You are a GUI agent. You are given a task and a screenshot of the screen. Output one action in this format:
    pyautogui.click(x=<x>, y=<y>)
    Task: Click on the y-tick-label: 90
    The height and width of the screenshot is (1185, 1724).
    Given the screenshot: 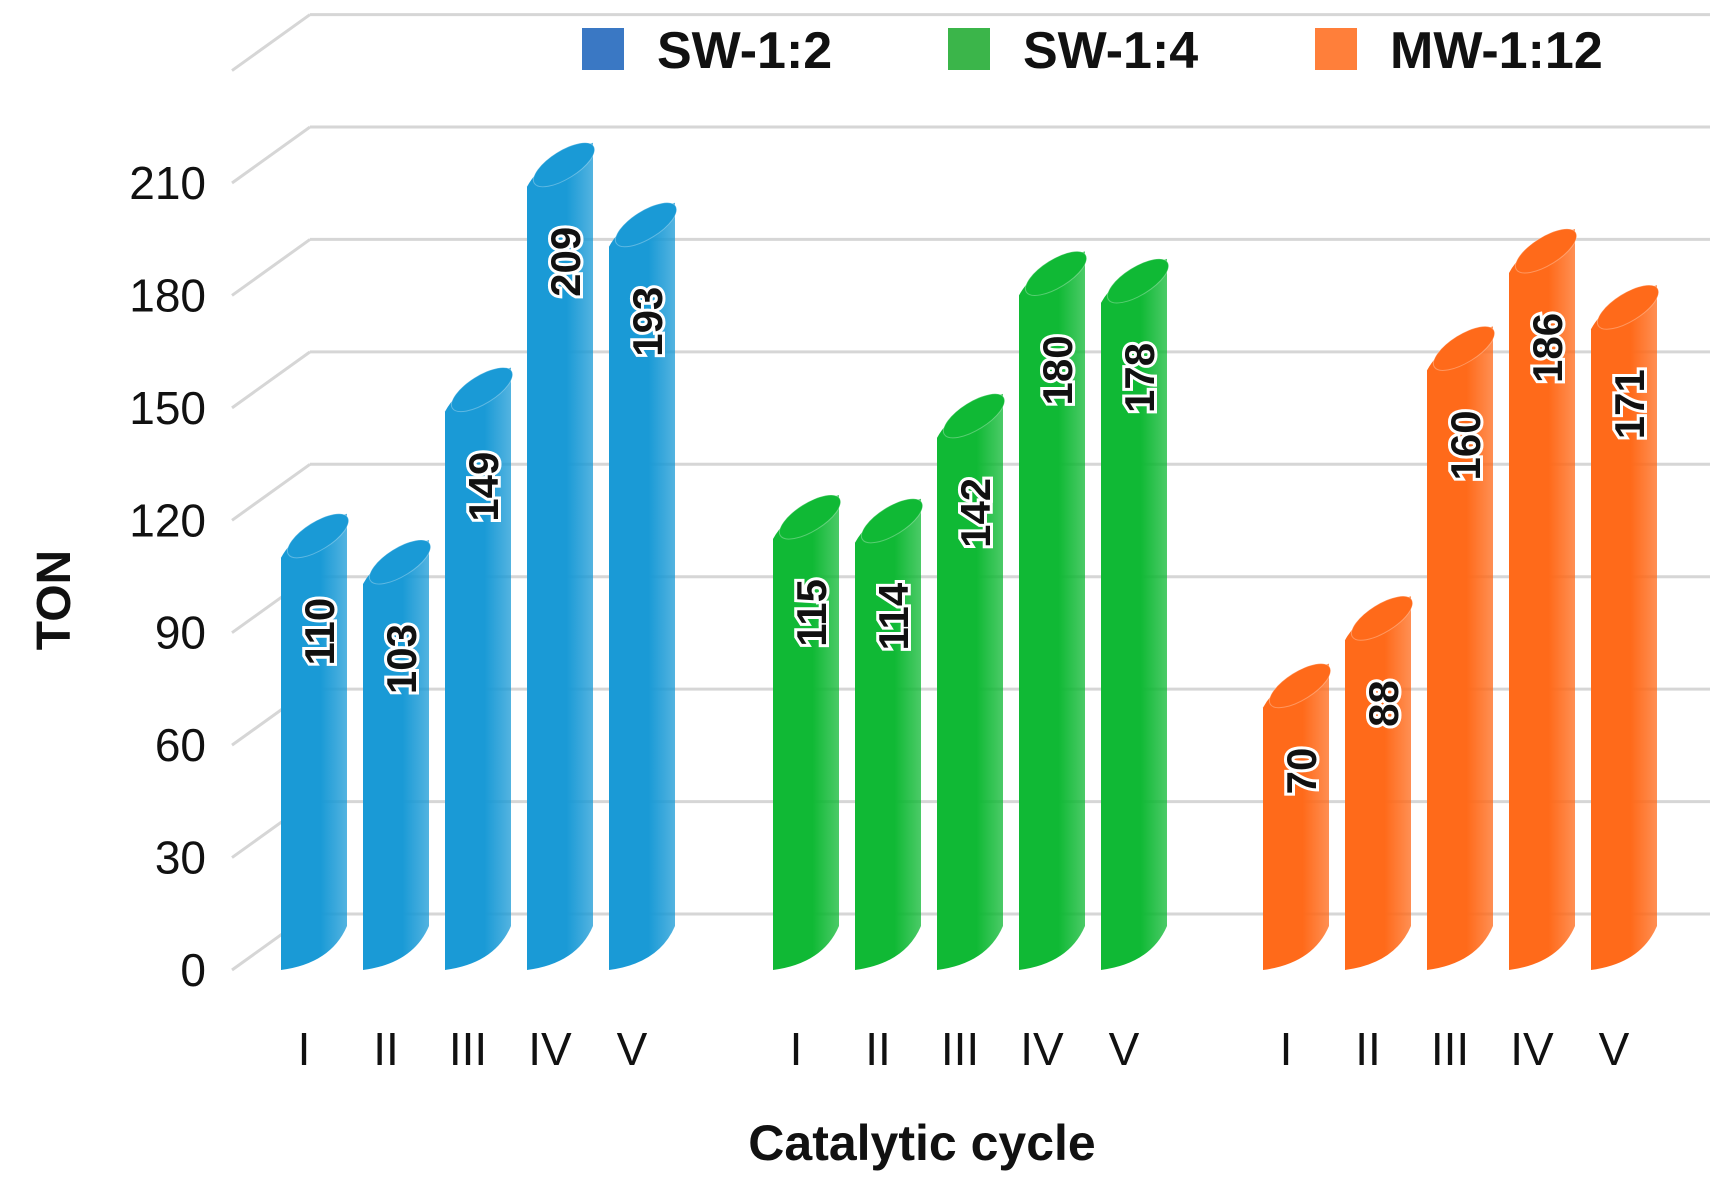 What is the action you would take?
    pyautogui.click(x=180, y=633)
    